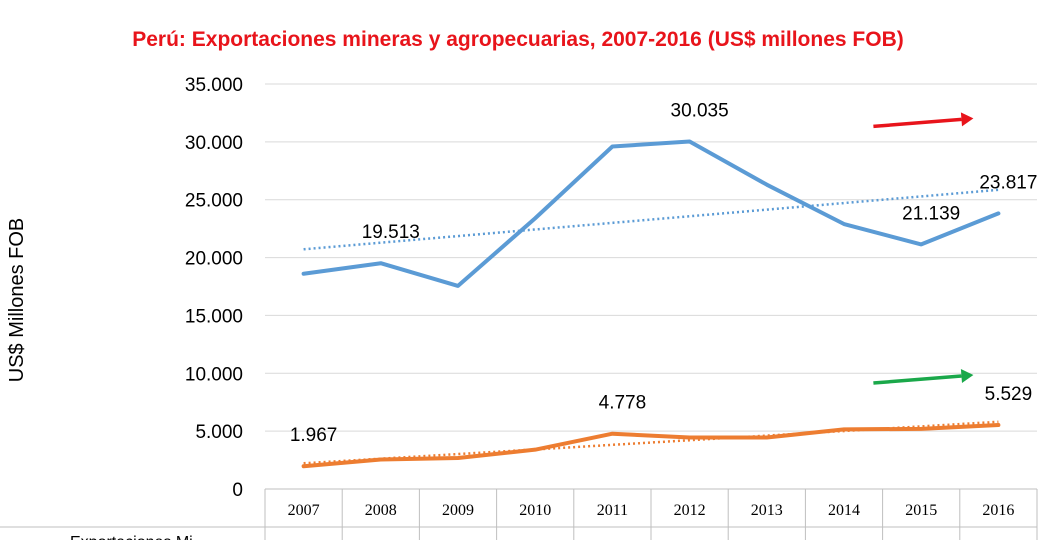 The image size is (1054, 540). Describe the element at coordinates (1008, 182) in the screenshot. I see `data-label: 23.817` at that location.